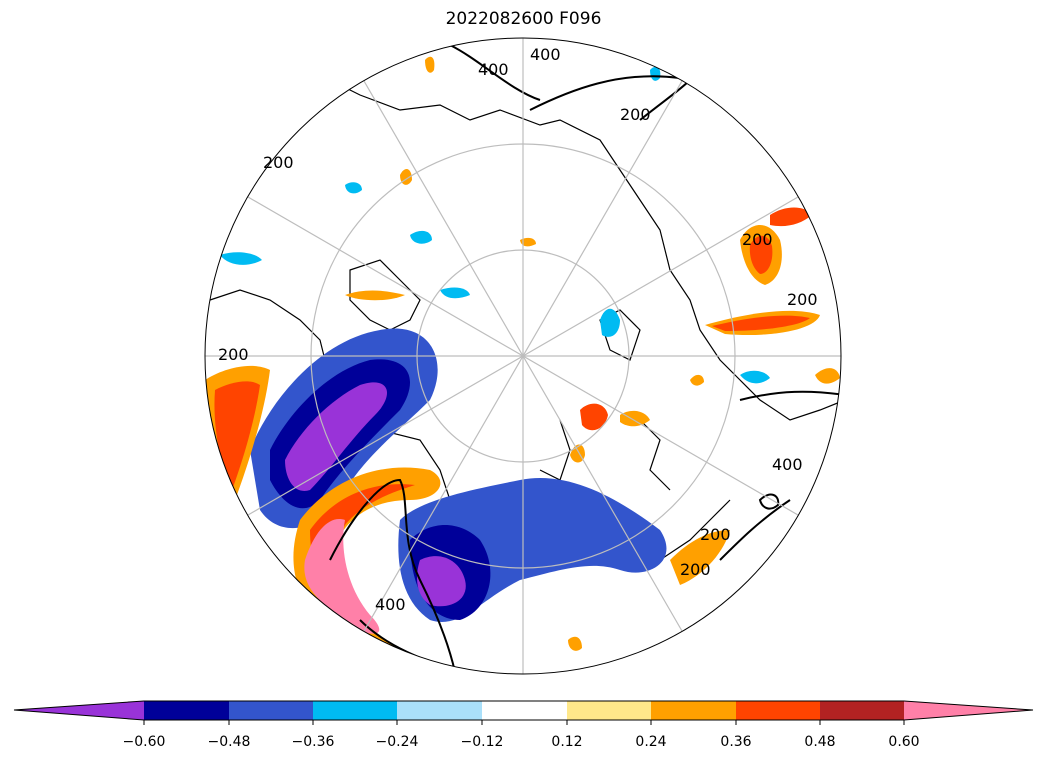  Describe the element at coordinates (482, 742) in the screenshot. I see `colorbar-tick-label: −0.12` at that location.